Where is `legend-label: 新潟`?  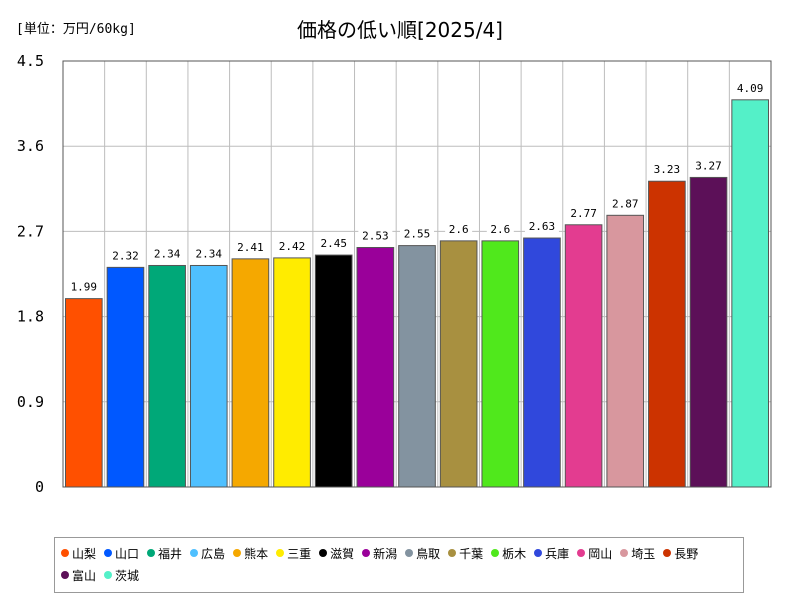 legend-label: 新潟 is located at coordinates (385, 553).